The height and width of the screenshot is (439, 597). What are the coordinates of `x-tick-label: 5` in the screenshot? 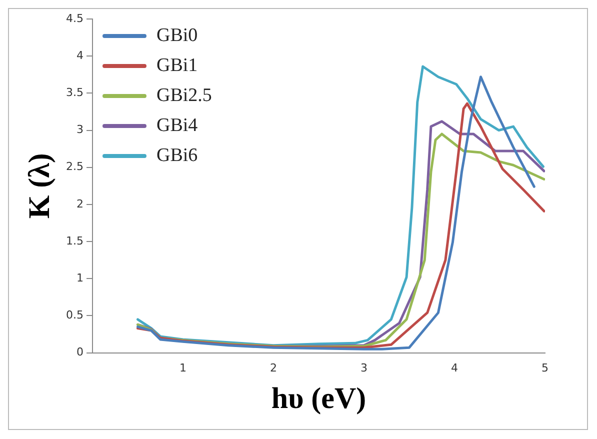 It's located at (545, 367).